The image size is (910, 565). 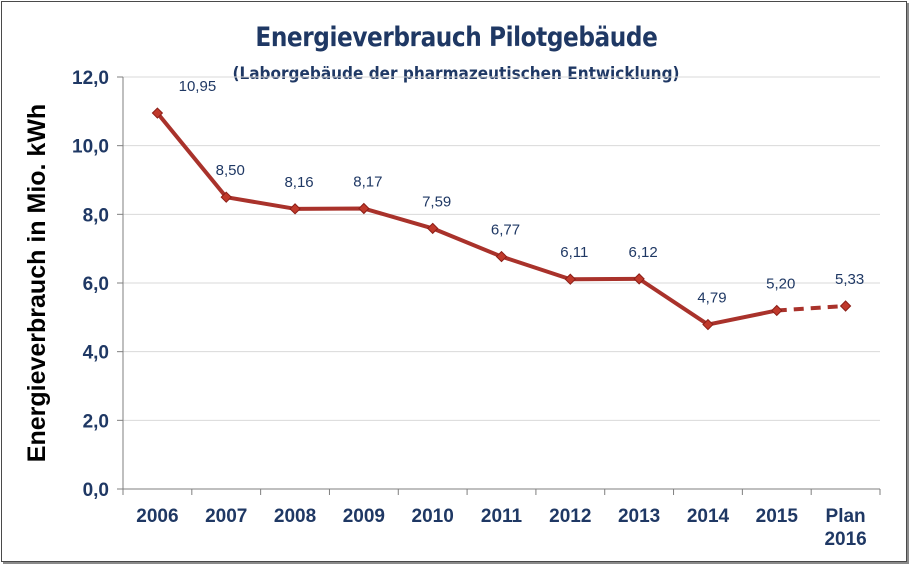 I want to click on x-tick-label: 2012, so click(x=570, y=516).